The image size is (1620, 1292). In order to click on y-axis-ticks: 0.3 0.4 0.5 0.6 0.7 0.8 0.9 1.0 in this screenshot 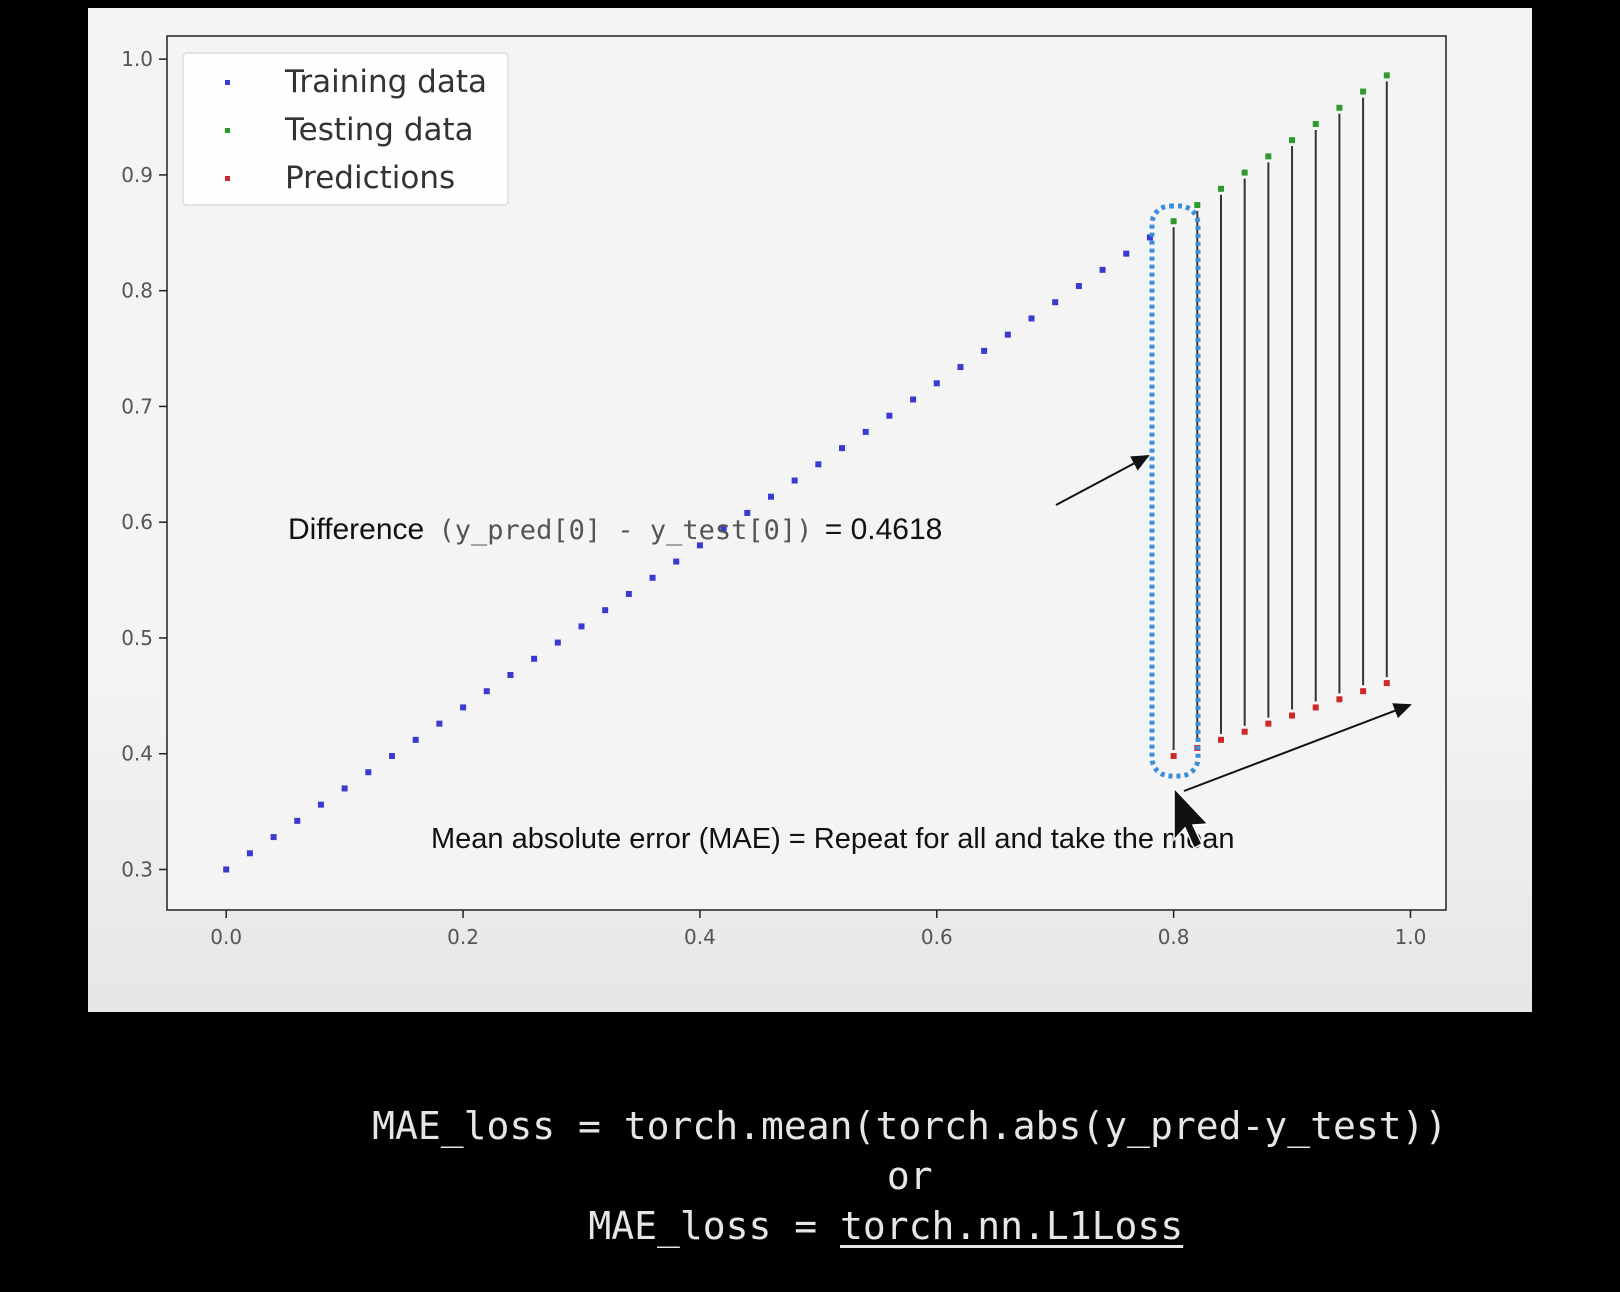, I will do `click(144, 464)`.